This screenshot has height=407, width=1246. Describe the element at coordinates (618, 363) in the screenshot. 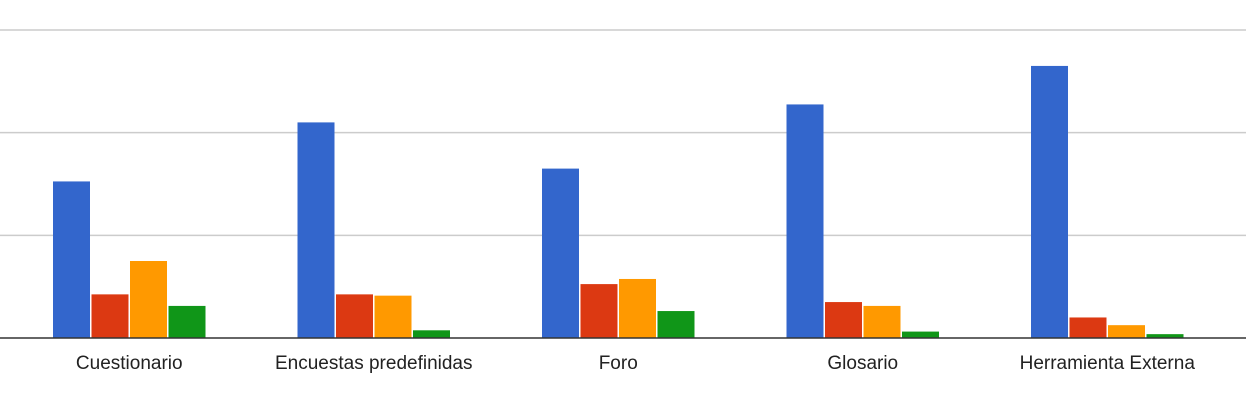

I see `x-tick-label: Foro` at that location.